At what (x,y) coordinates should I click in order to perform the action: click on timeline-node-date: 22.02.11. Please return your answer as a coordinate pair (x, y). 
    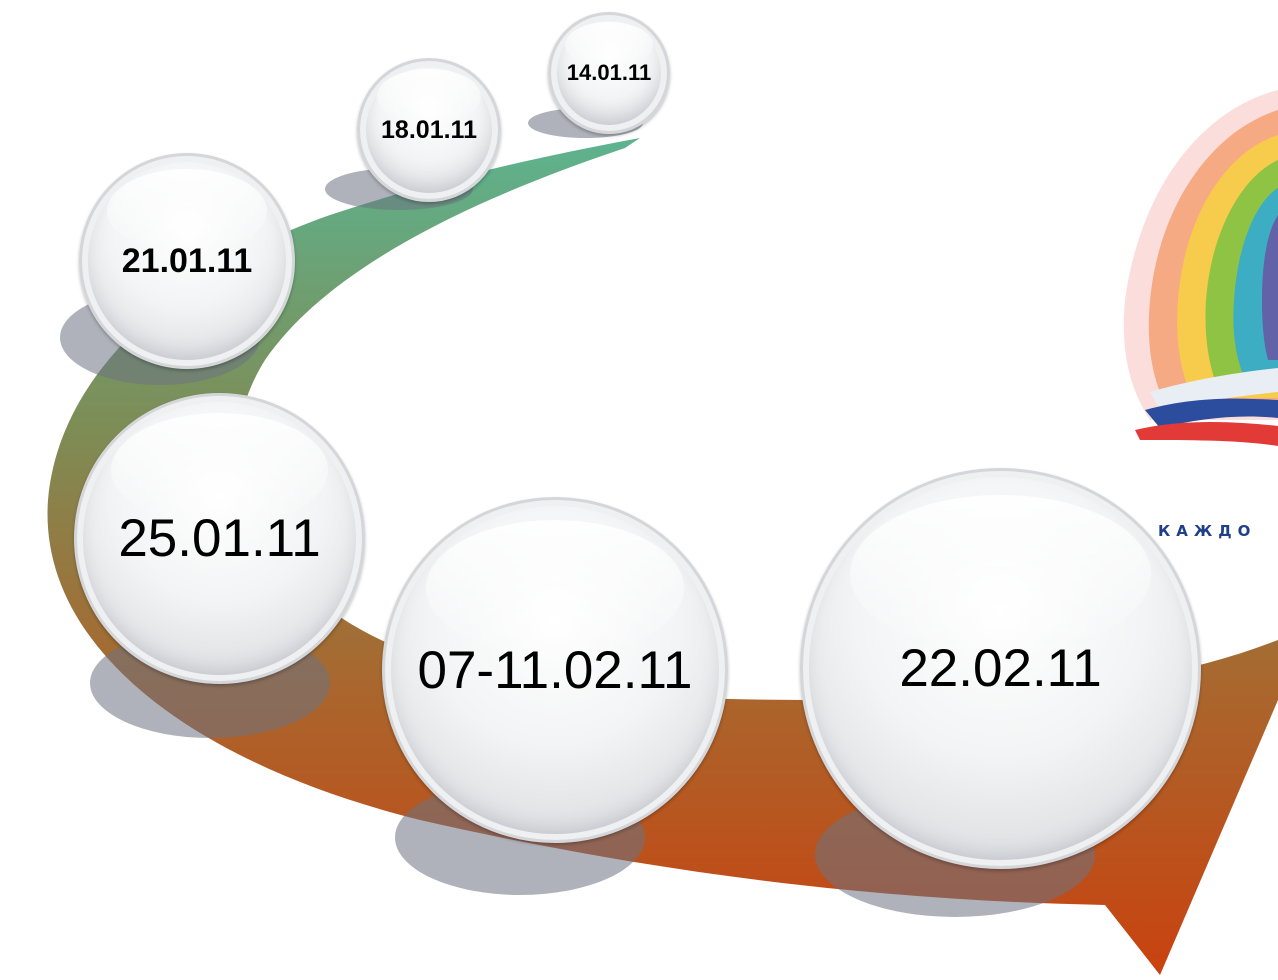
    Looking at the image, I should click on (1000, 668).